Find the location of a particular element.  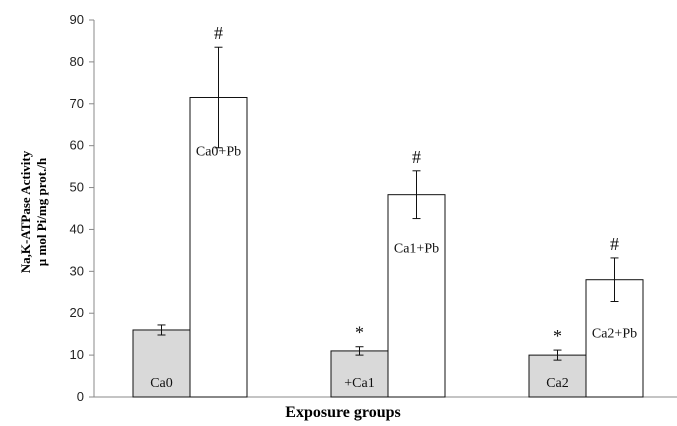

y-tick-label: 20 is located at coordinates (77, 312).